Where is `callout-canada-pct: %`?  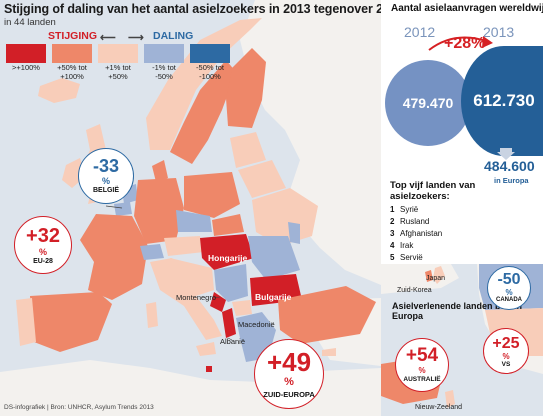 callout-canada-pct: % is located at coordinates (509, 292).